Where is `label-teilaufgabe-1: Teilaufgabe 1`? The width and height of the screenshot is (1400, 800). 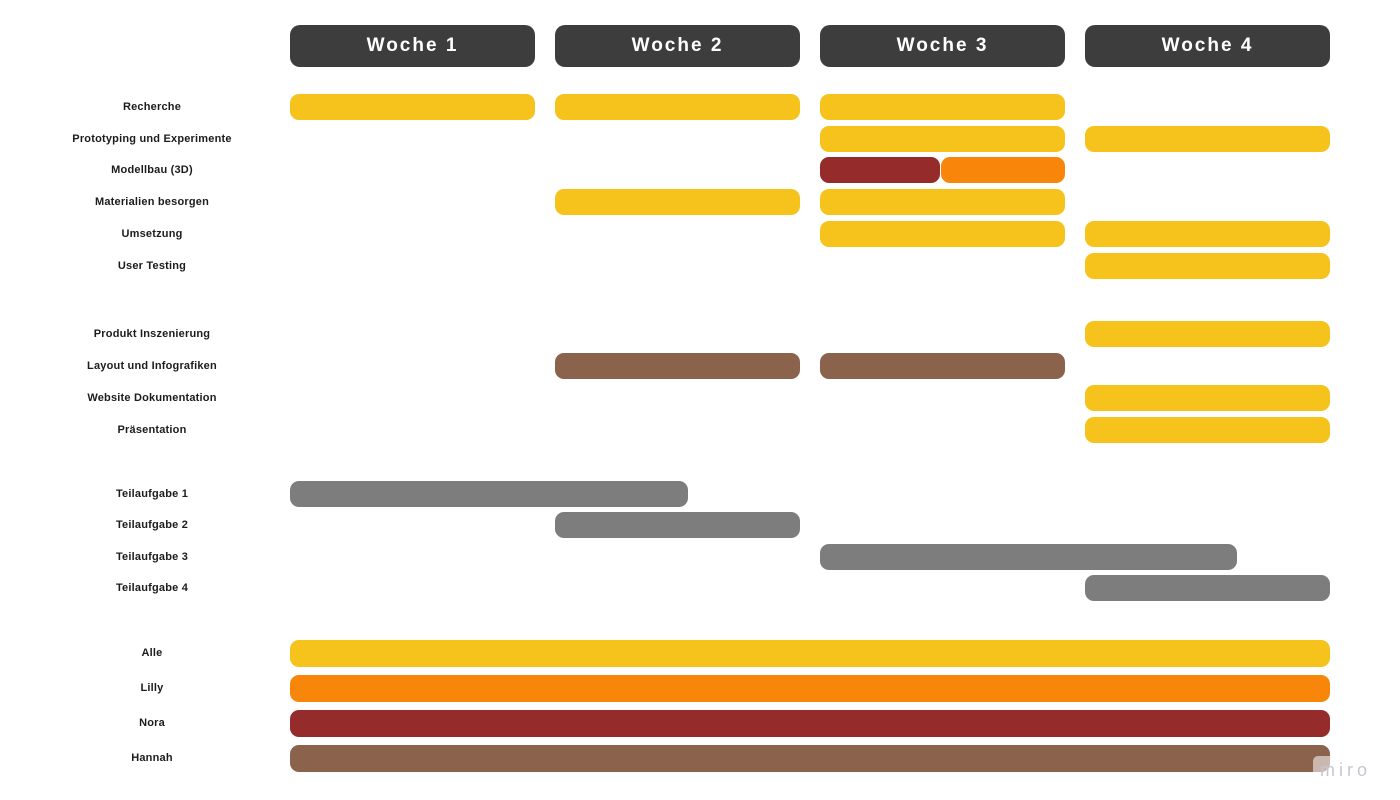
label-teilaufgabe-1: Teilaufgabe 1 is located at coordinates (152, 494).